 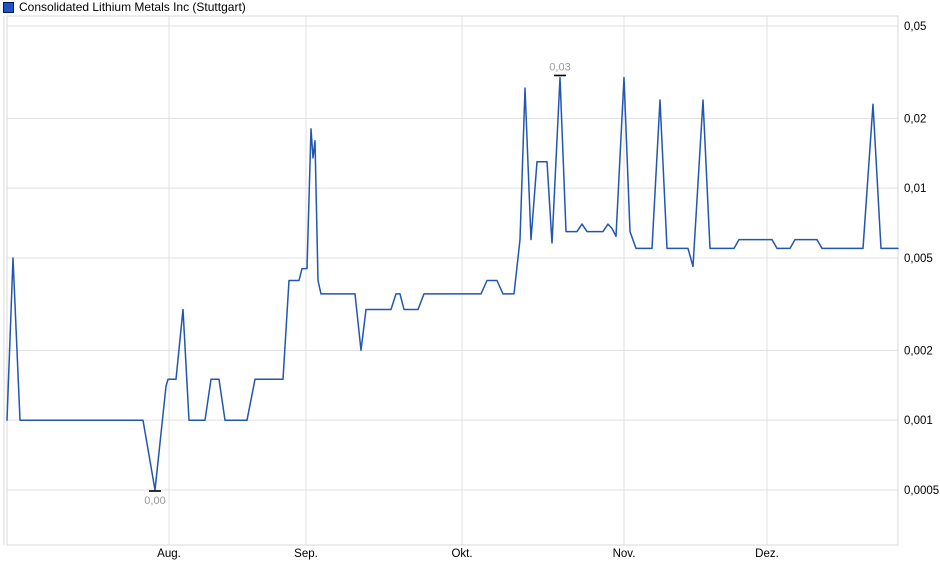 I want to click on y-tick-label: 0,02, so click(x=915, y=119).